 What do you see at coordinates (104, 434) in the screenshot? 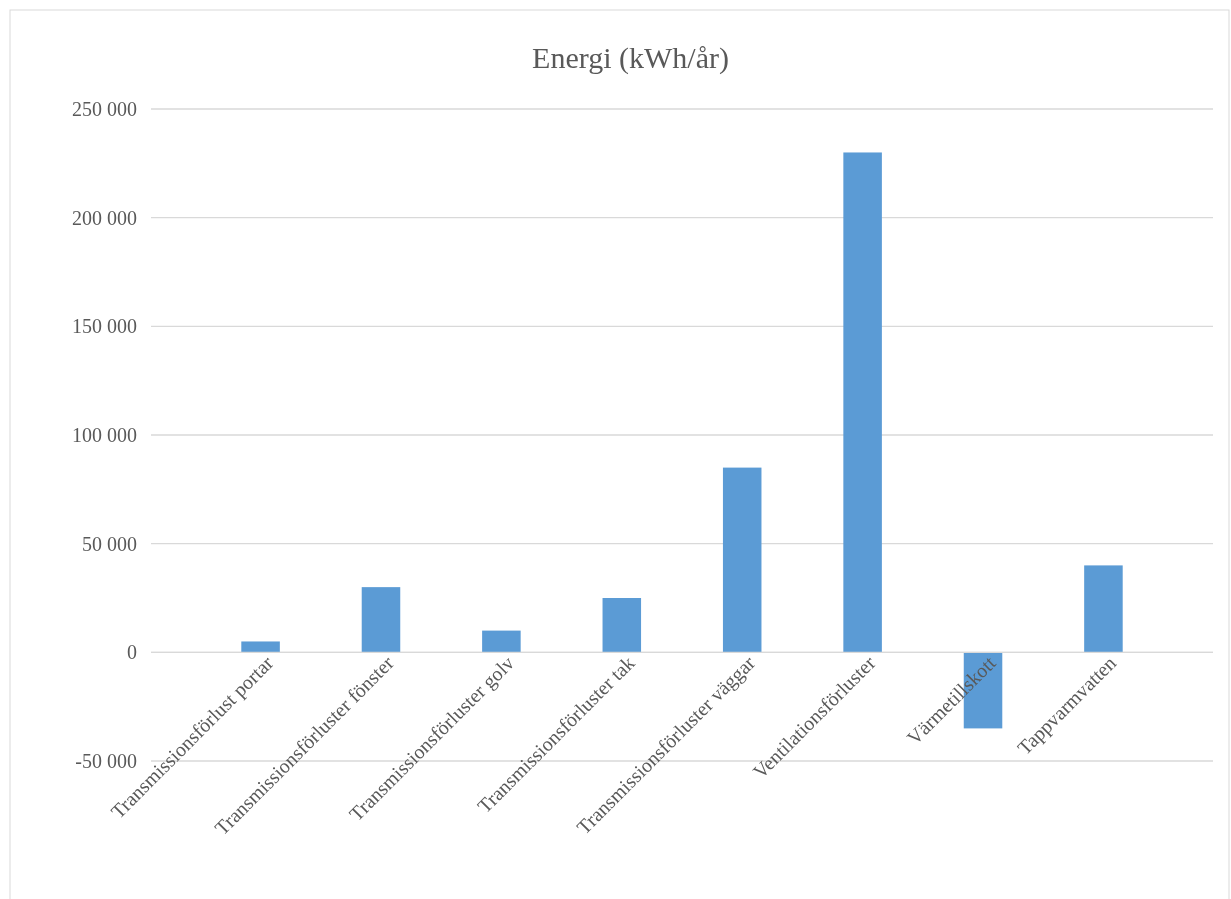
I see `y-tick-label: 100 000` at bounding box center [104, 434].